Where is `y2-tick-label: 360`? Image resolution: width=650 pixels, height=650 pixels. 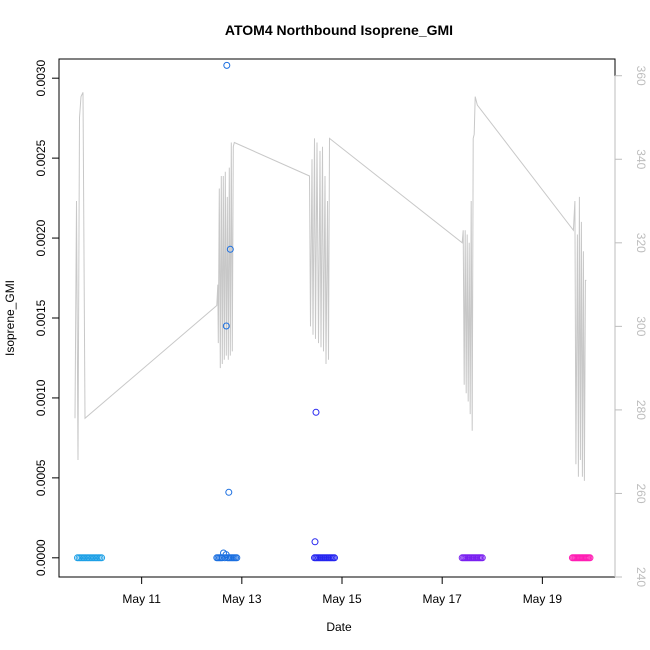 y2-tick-label: 360 is located at coordinates (641, 76).